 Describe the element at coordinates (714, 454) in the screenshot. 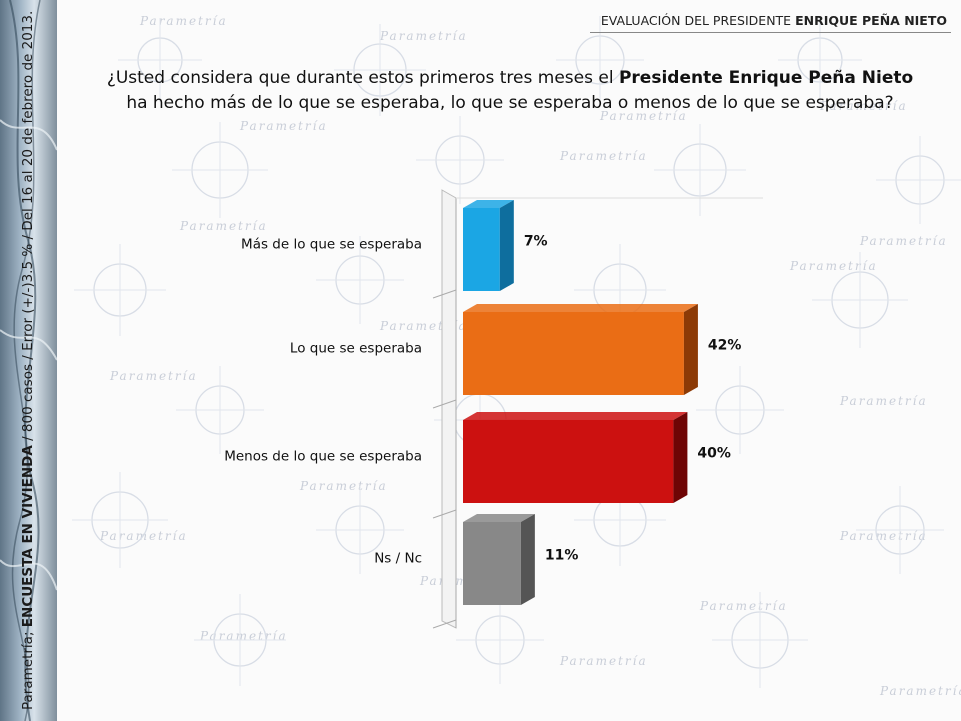

I see `value-label: 40%` at that location.